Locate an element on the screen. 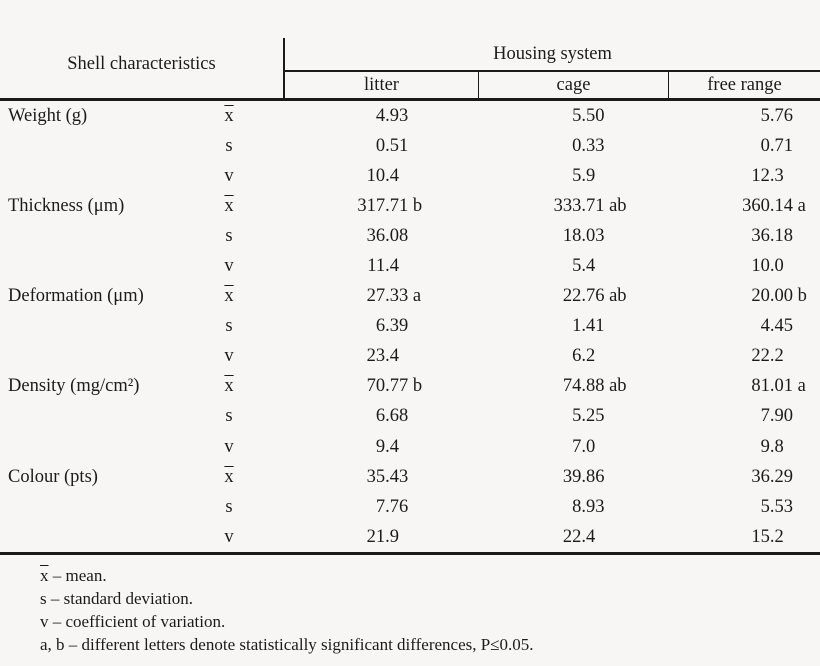  row-label: Deformation (μm) is located at coordinates (76, 296).